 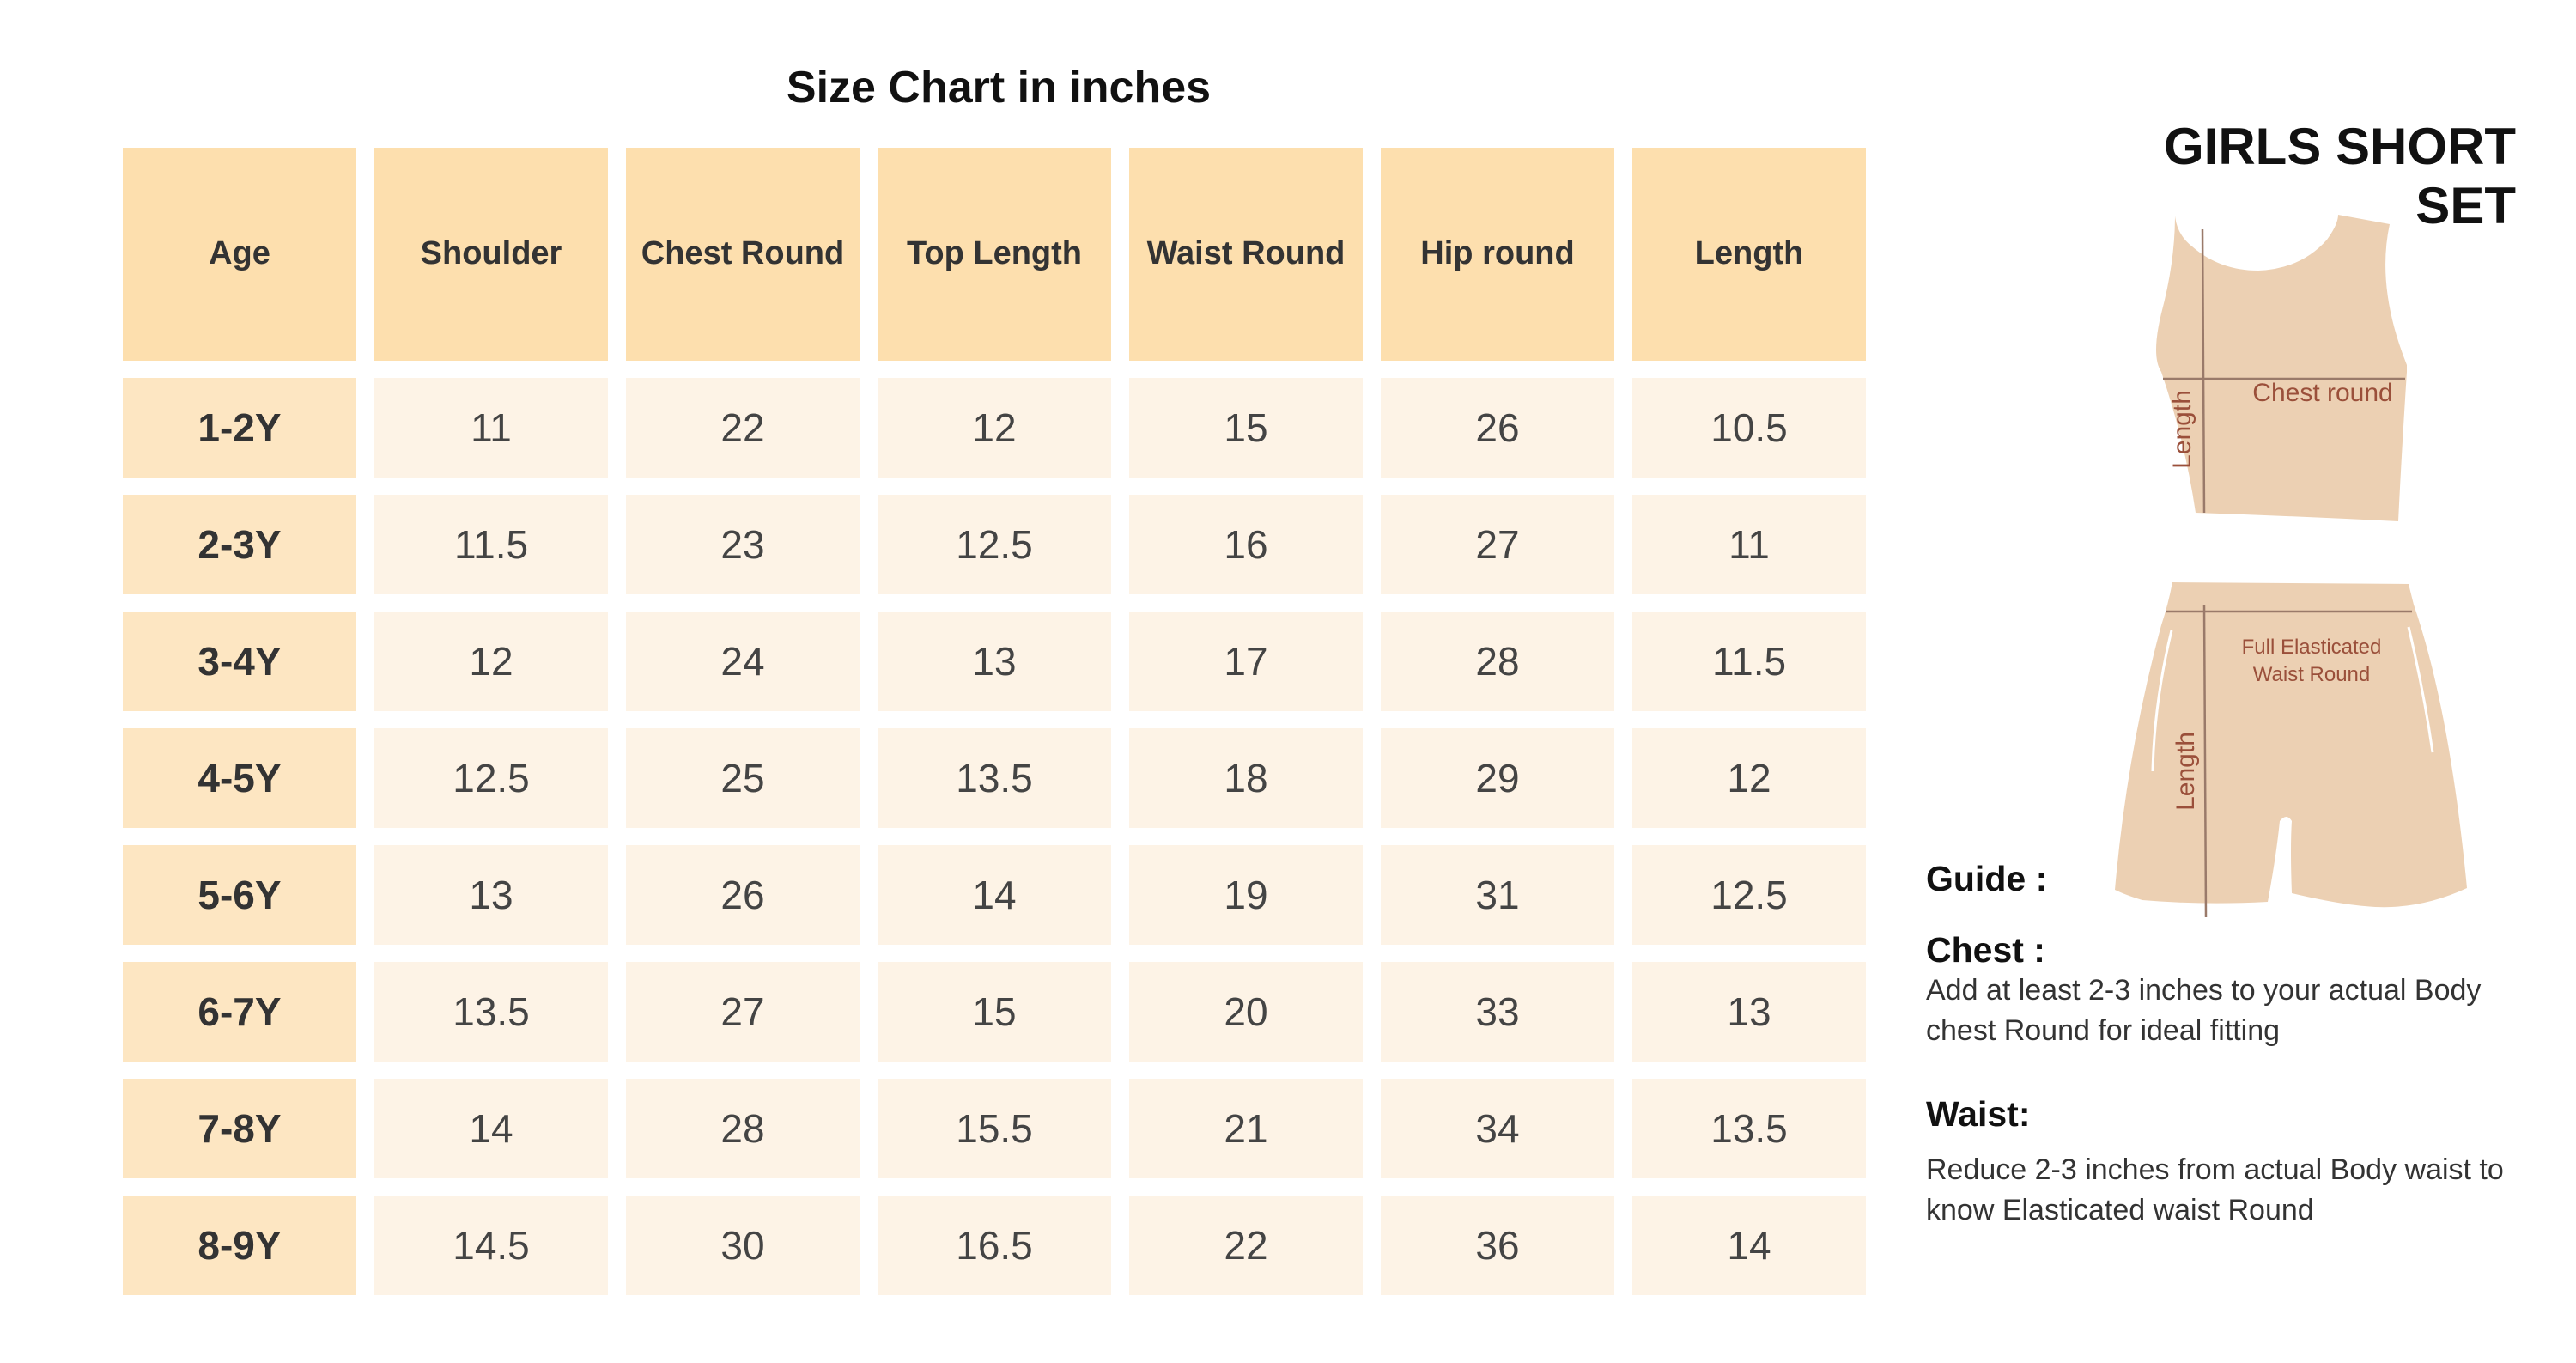 I want to click on table-cell: 24, so click(x=743, y=661).